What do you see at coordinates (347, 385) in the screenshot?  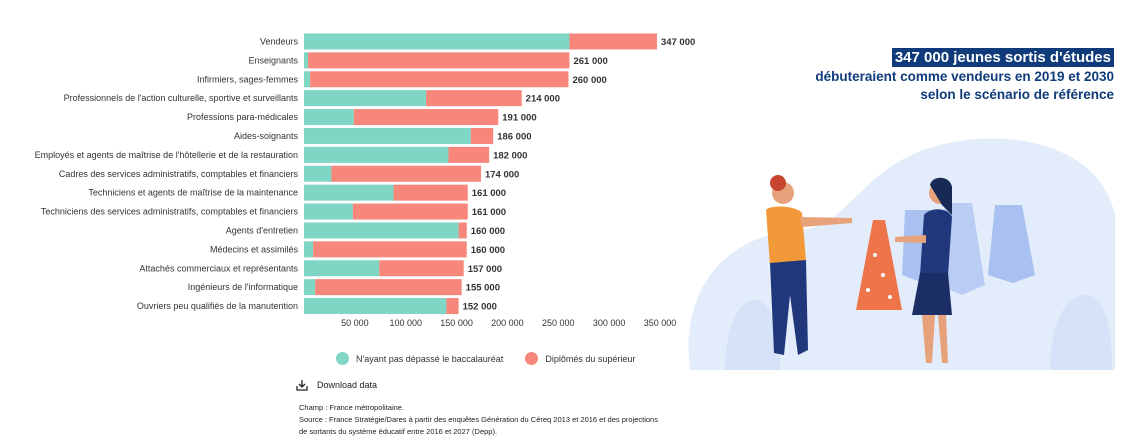 I see `download-data-label: Download data` at bounding box center [347, 385].